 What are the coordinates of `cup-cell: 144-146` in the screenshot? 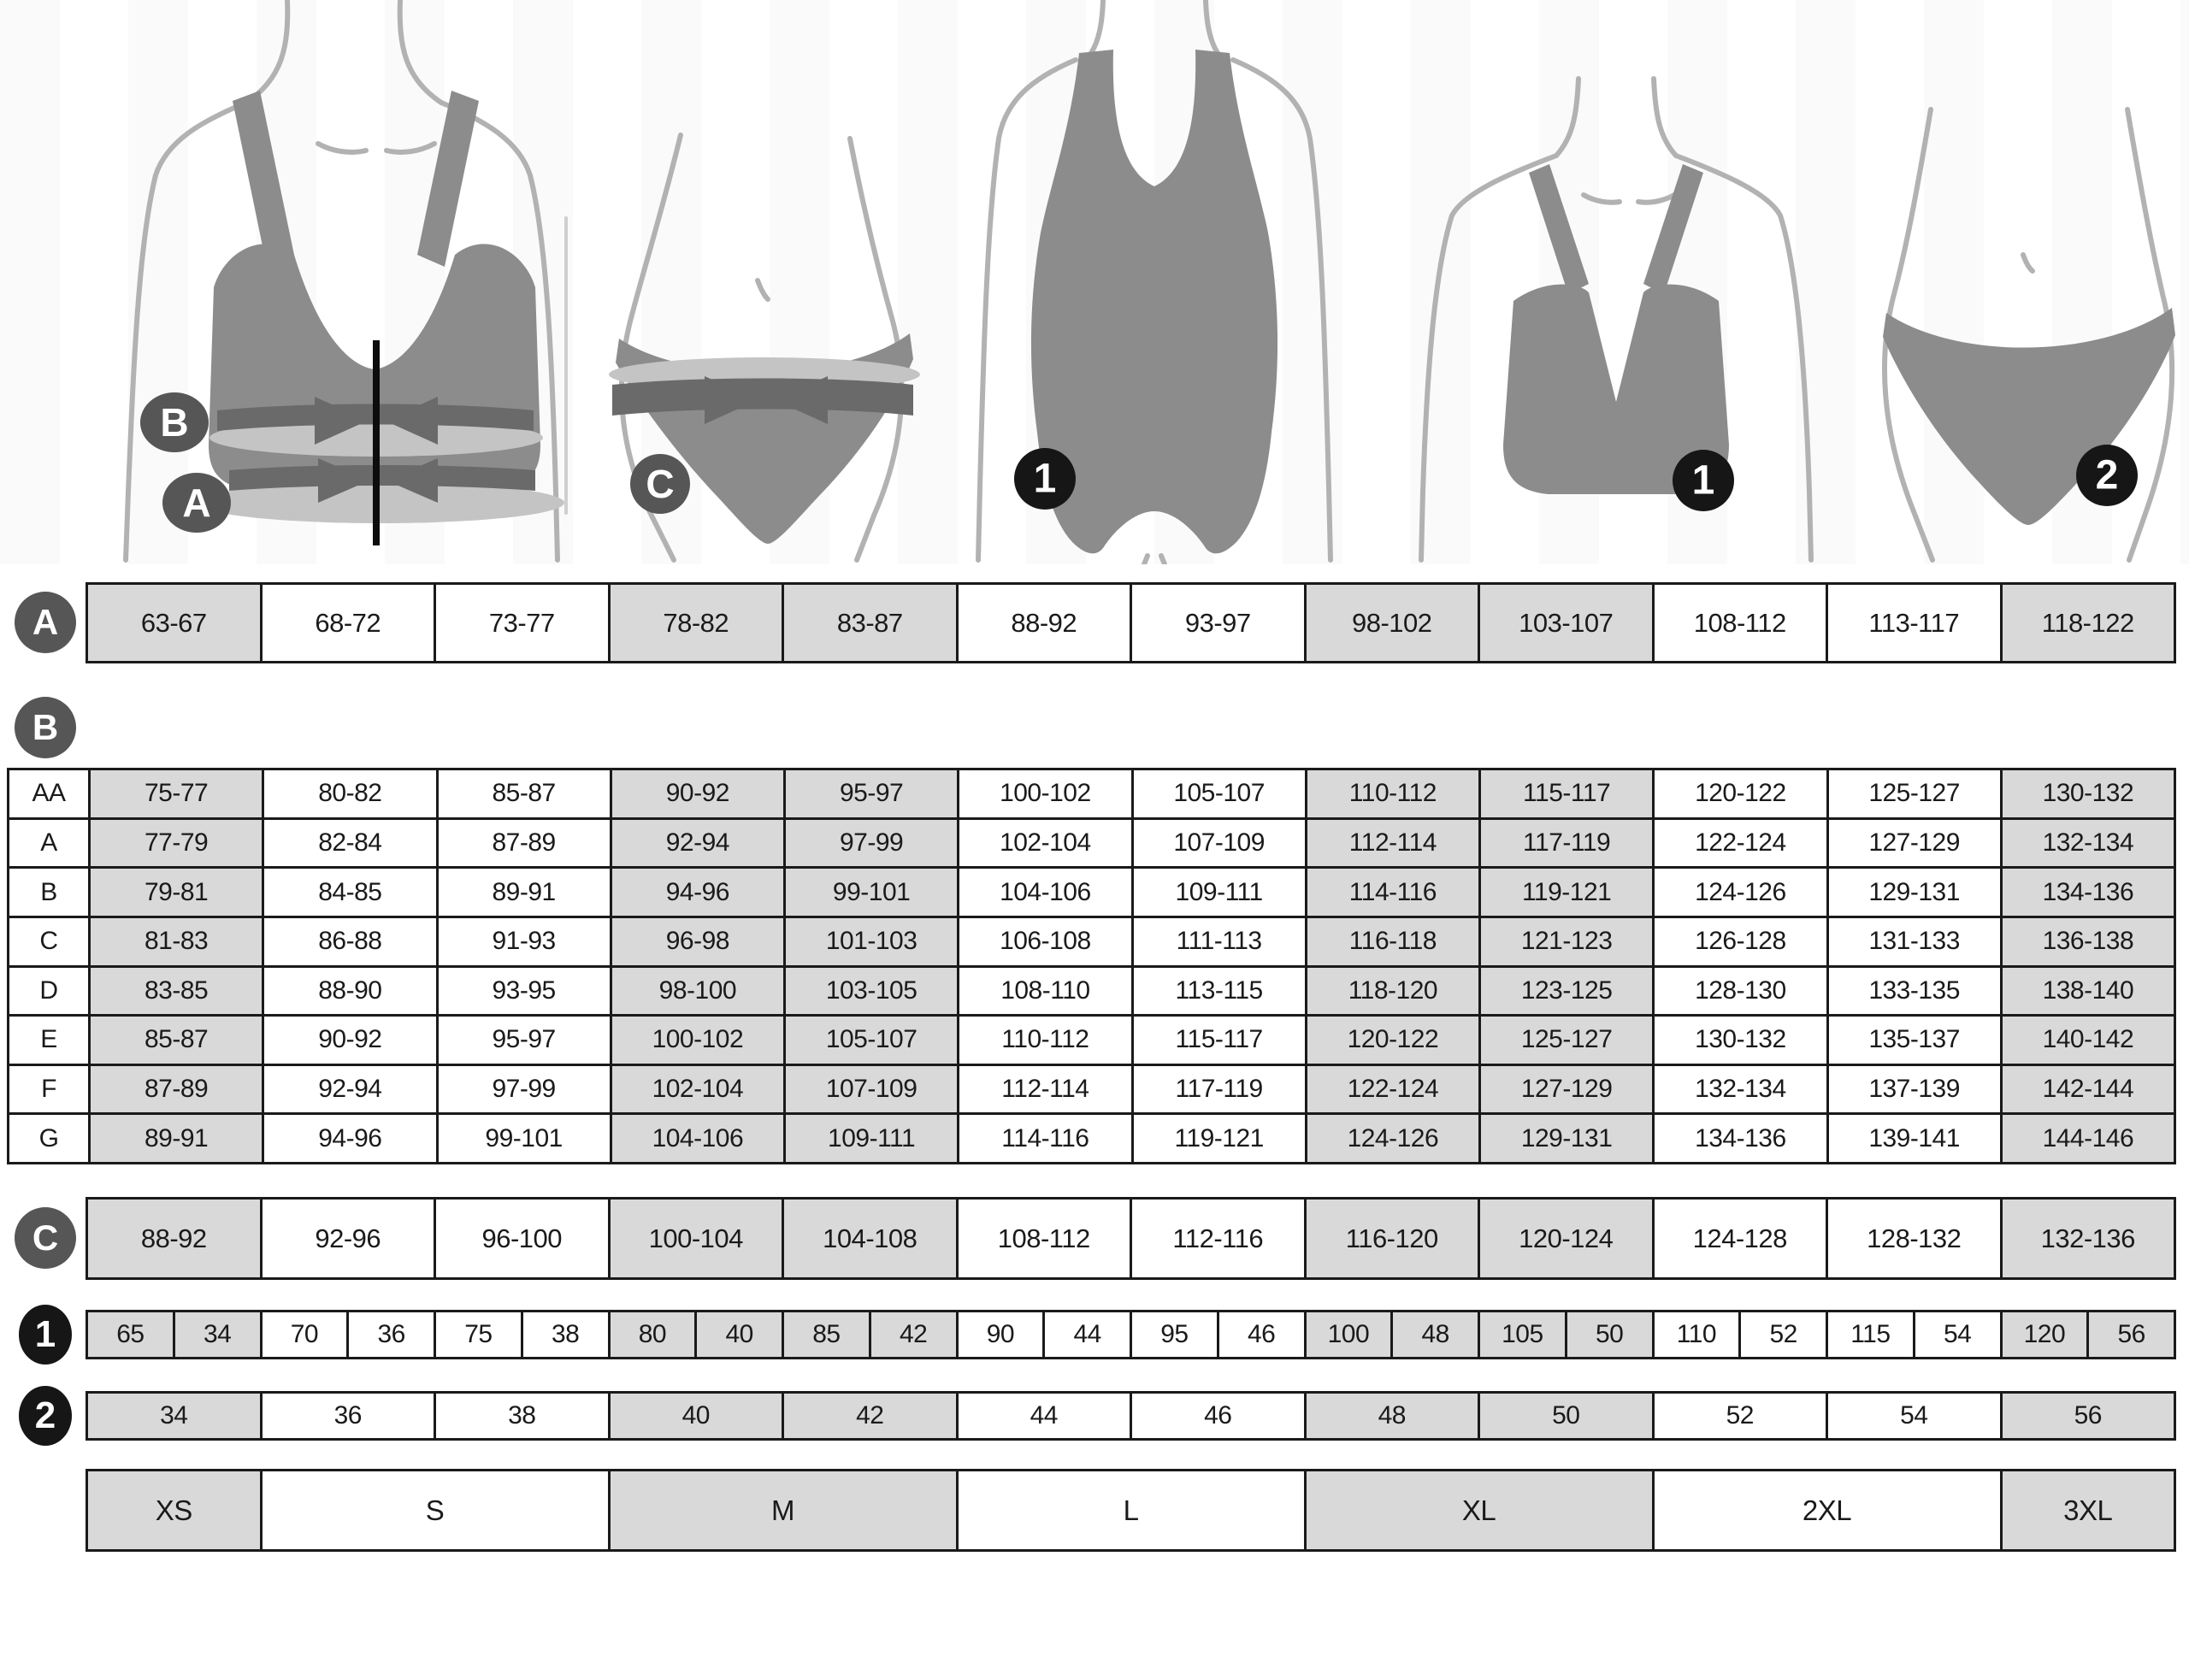 It's located at (2088, 1138).